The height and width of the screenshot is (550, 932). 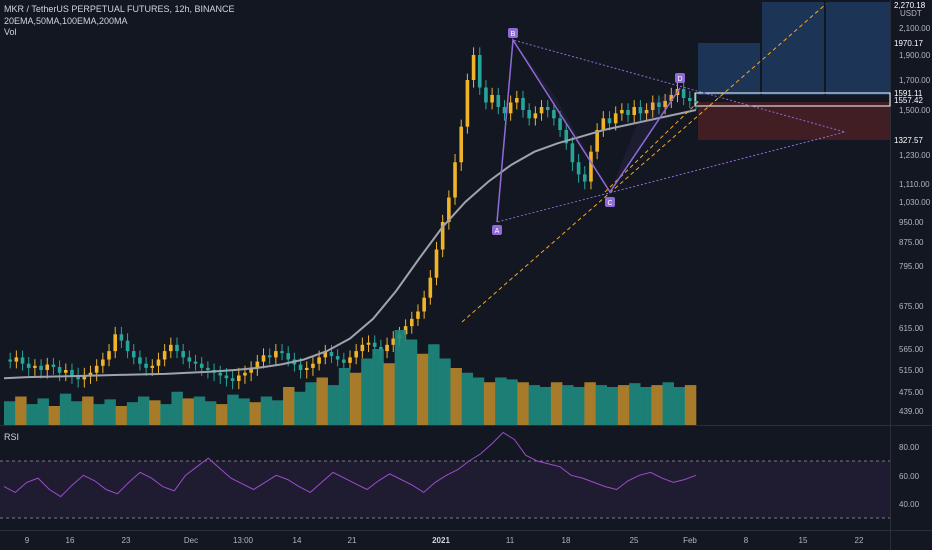 I want to click on price-tick-label: 1,030.00, so click(x=915, y=202).